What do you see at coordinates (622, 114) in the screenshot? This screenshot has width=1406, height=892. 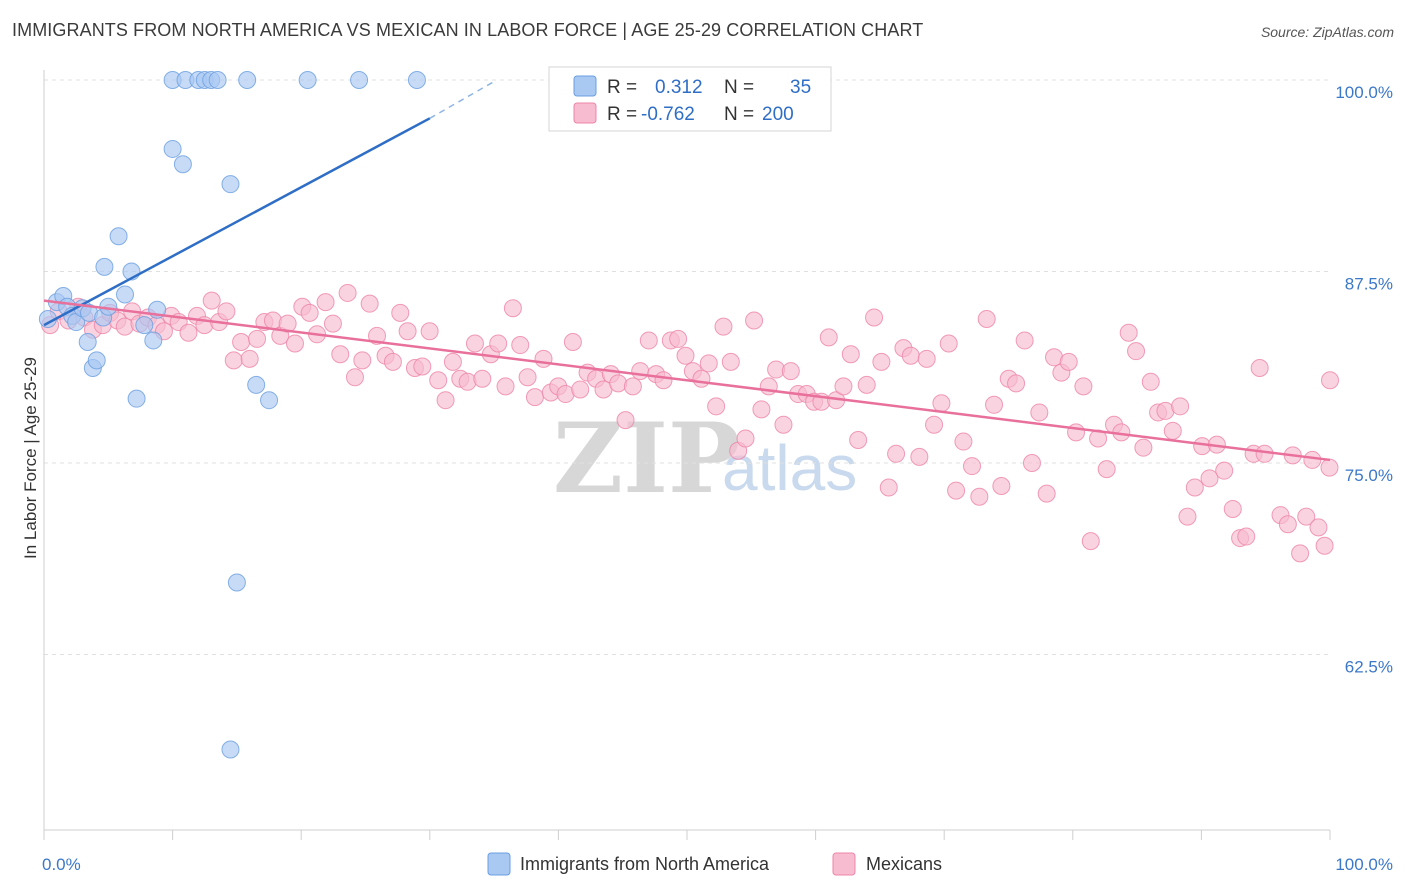 I see `legend-r-label: R =` at bounding box center [622, 114].